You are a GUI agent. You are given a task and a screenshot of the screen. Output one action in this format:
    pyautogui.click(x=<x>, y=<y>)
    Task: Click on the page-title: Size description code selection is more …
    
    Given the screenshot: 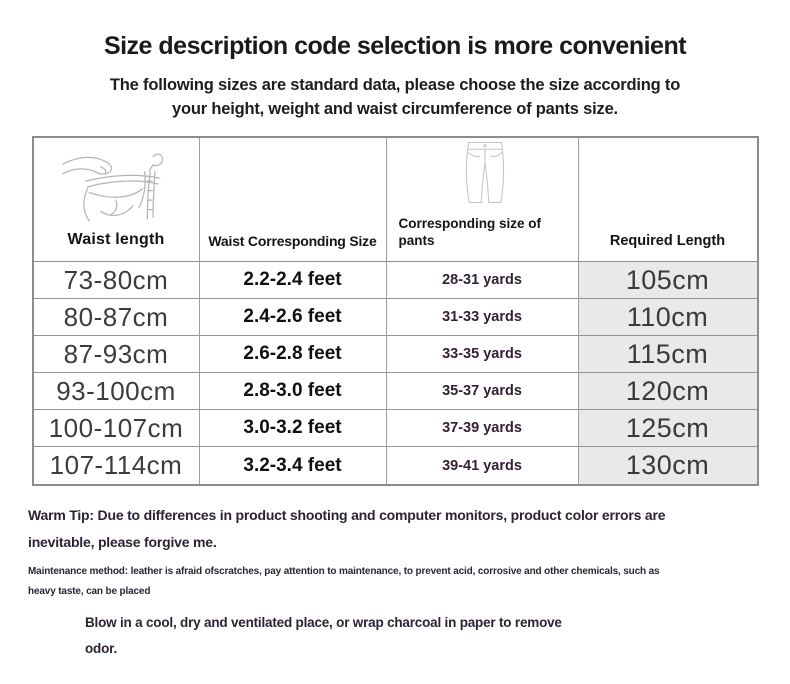 What is the action you would take?
    pyautogui.click(x=395, y=46)
    